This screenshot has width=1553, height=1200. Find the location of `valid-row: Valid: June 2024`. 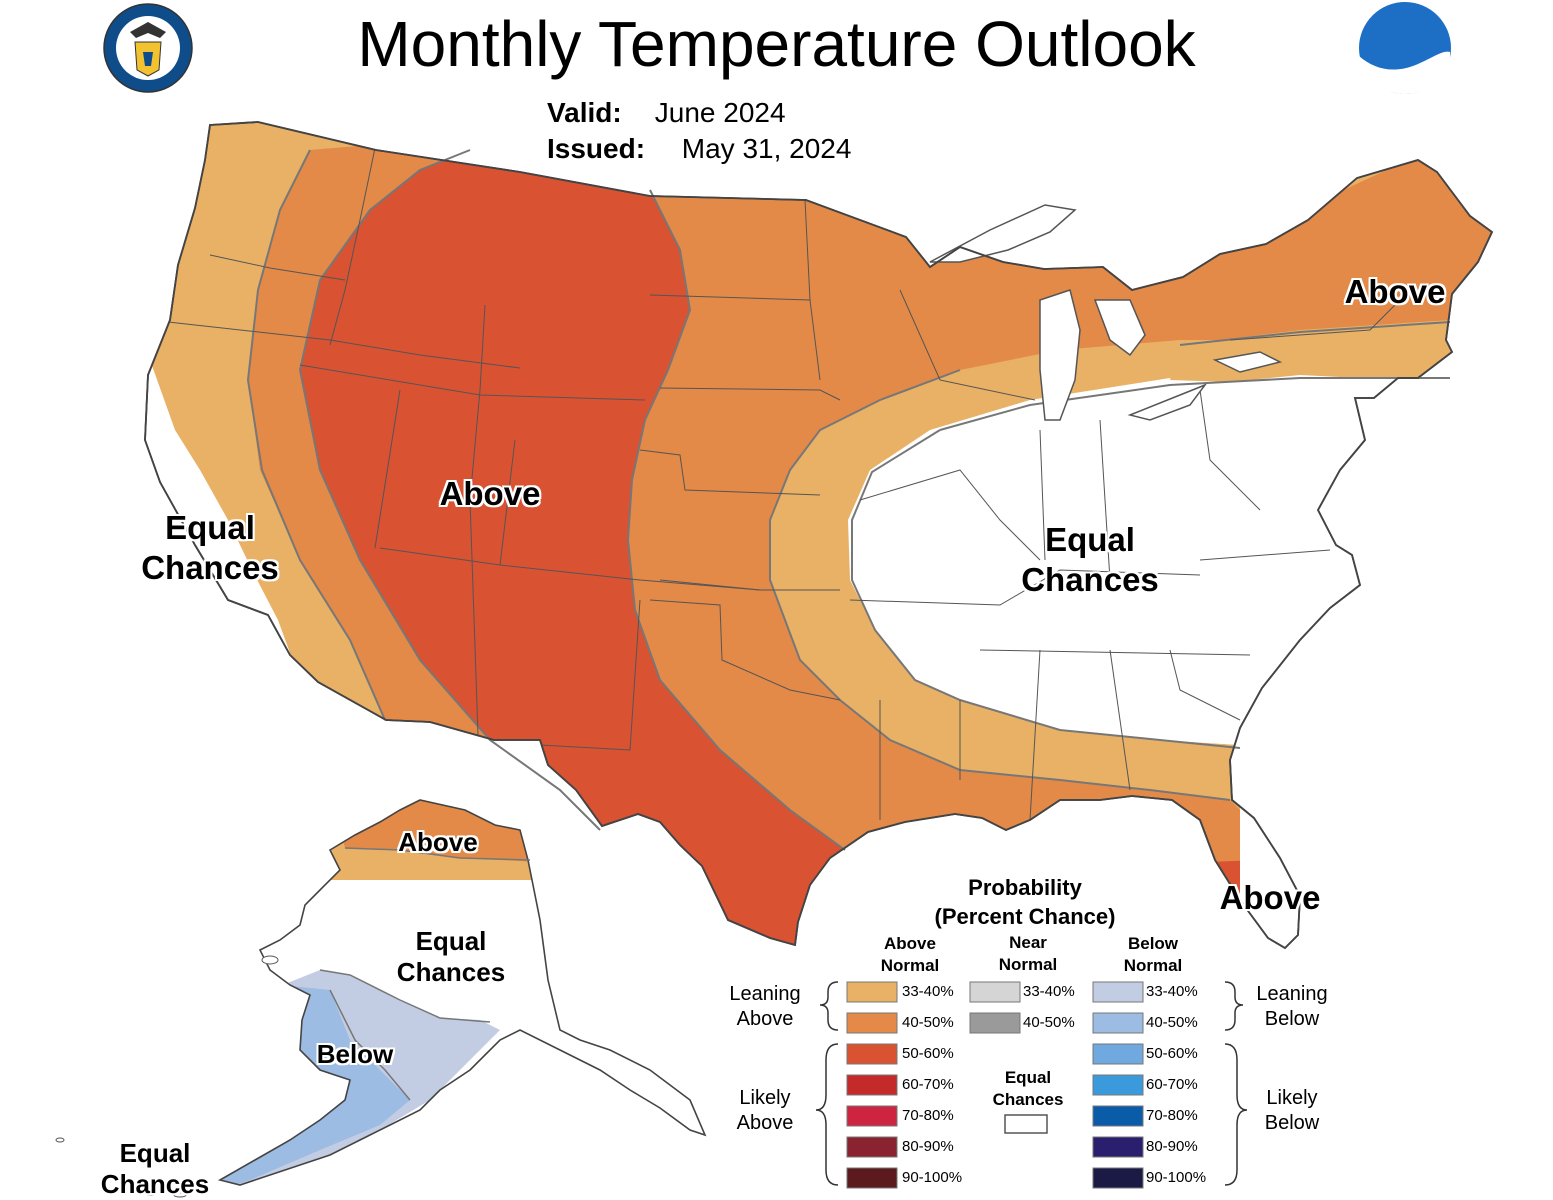

valid-row: Valid: June 2024 is located at coordinates (666, 113).